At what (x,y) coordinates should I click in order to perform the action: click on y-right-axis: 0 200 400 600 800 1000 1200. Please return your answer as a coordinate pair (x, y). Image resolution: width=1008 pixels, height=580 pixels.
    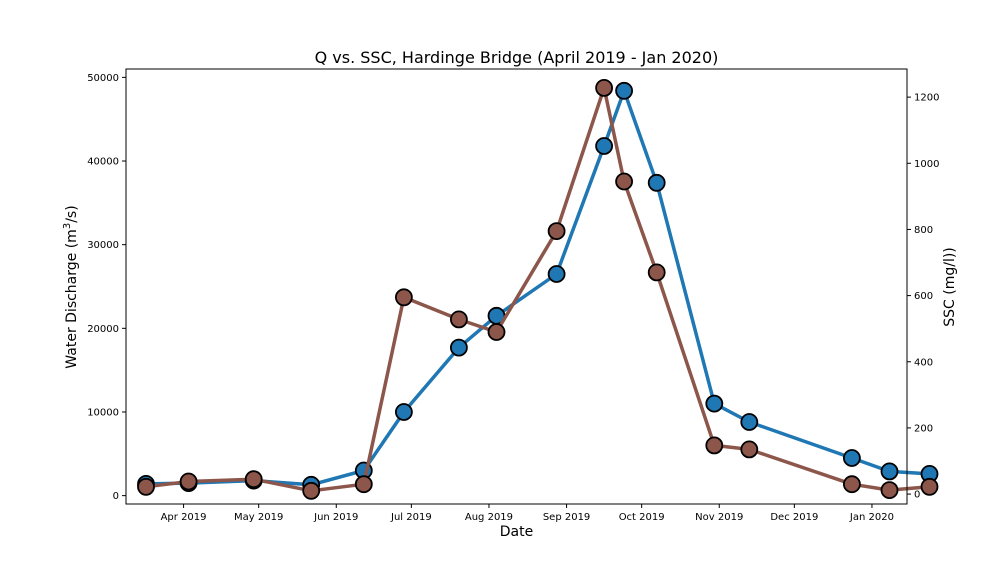
    Looking at the image, I should click on (923, 297).